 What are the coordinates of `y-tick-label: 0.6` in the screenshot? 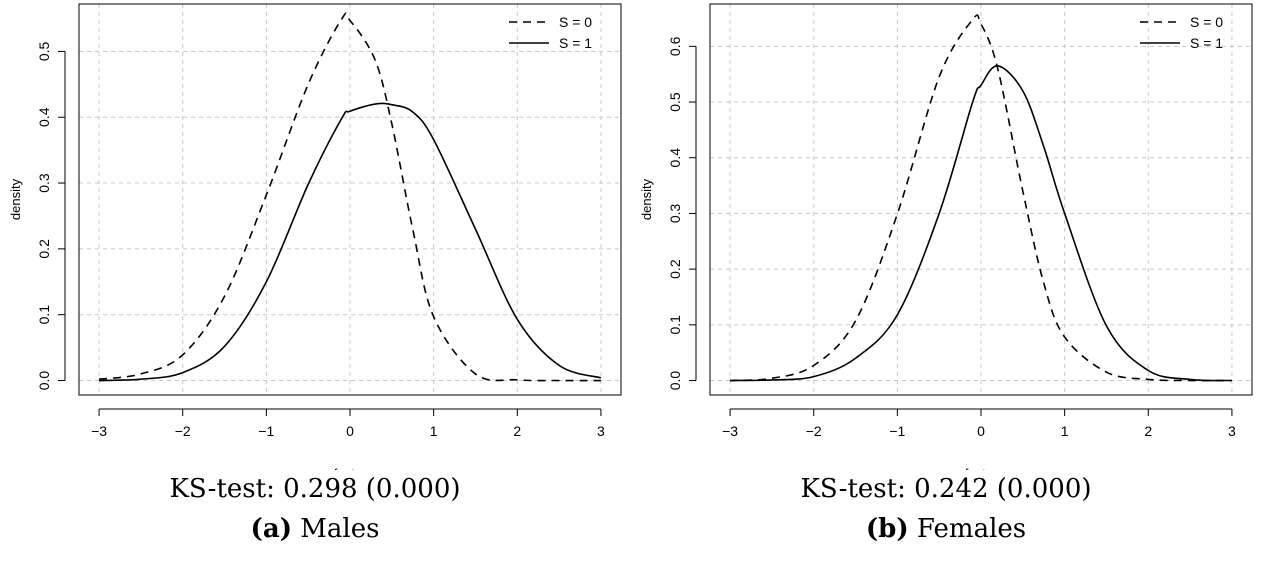 It's located at (675, 46).